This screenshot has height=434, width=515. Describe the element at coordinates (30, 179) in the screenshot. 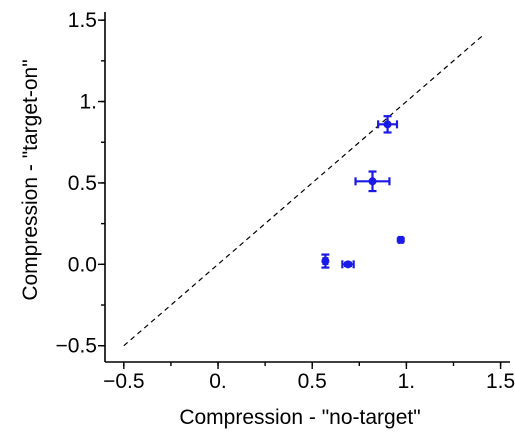

I see `y-axis-label: Compression - "target-on"` at that location.